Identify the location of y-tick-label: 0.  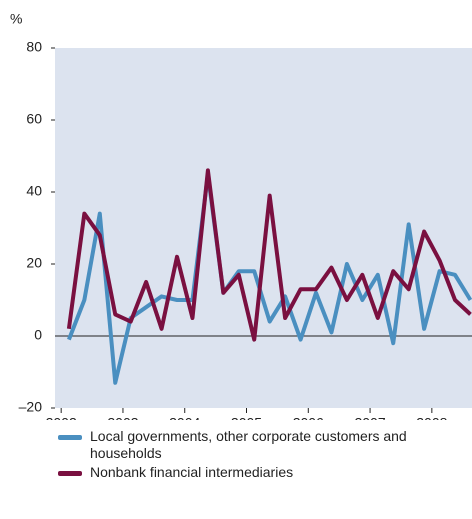
(38, 335).